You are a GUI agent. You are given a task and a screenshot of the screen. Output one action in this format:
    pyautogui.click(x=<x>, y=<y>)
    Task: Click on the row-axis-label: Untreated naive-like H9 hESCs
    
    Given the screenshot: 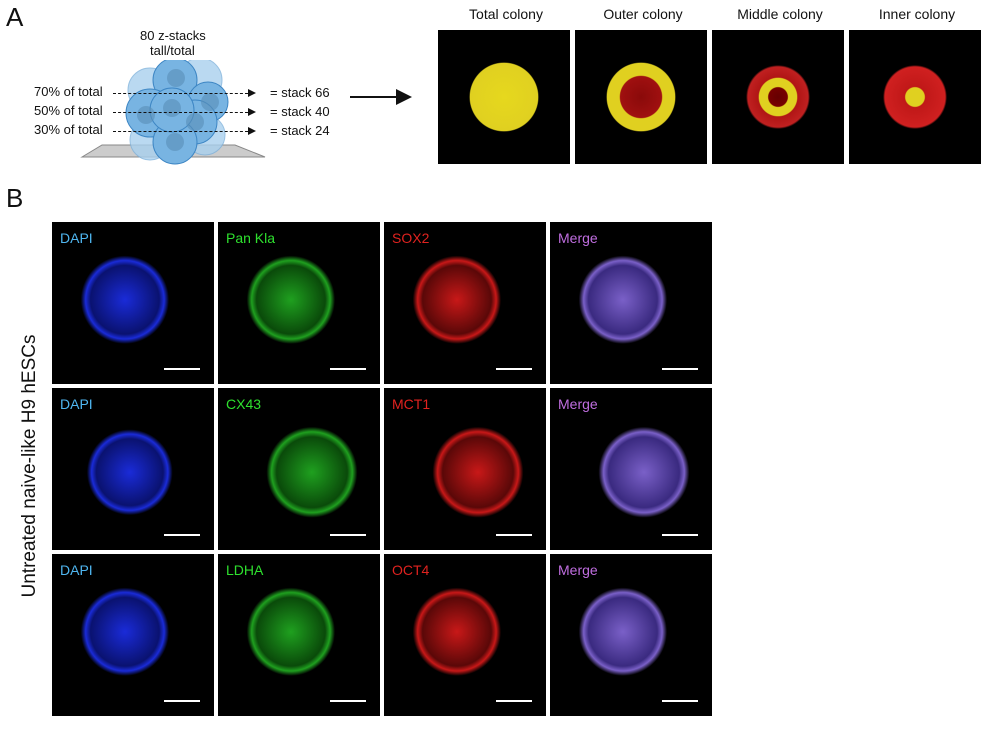 What is the action you would take?
    pyautogui.click(x=29, y=466)
    